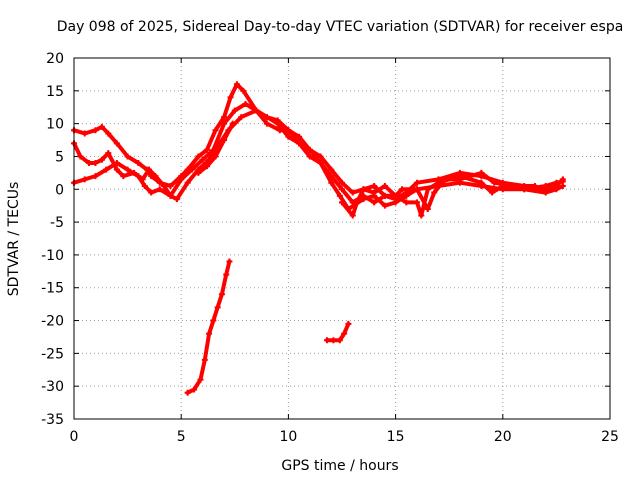 Image resolution: width=640 pixels, height=480 pixels. Describe the element at coordinates (57, 223) in the screenshot. I see `y-tick-label: -5` at that location.